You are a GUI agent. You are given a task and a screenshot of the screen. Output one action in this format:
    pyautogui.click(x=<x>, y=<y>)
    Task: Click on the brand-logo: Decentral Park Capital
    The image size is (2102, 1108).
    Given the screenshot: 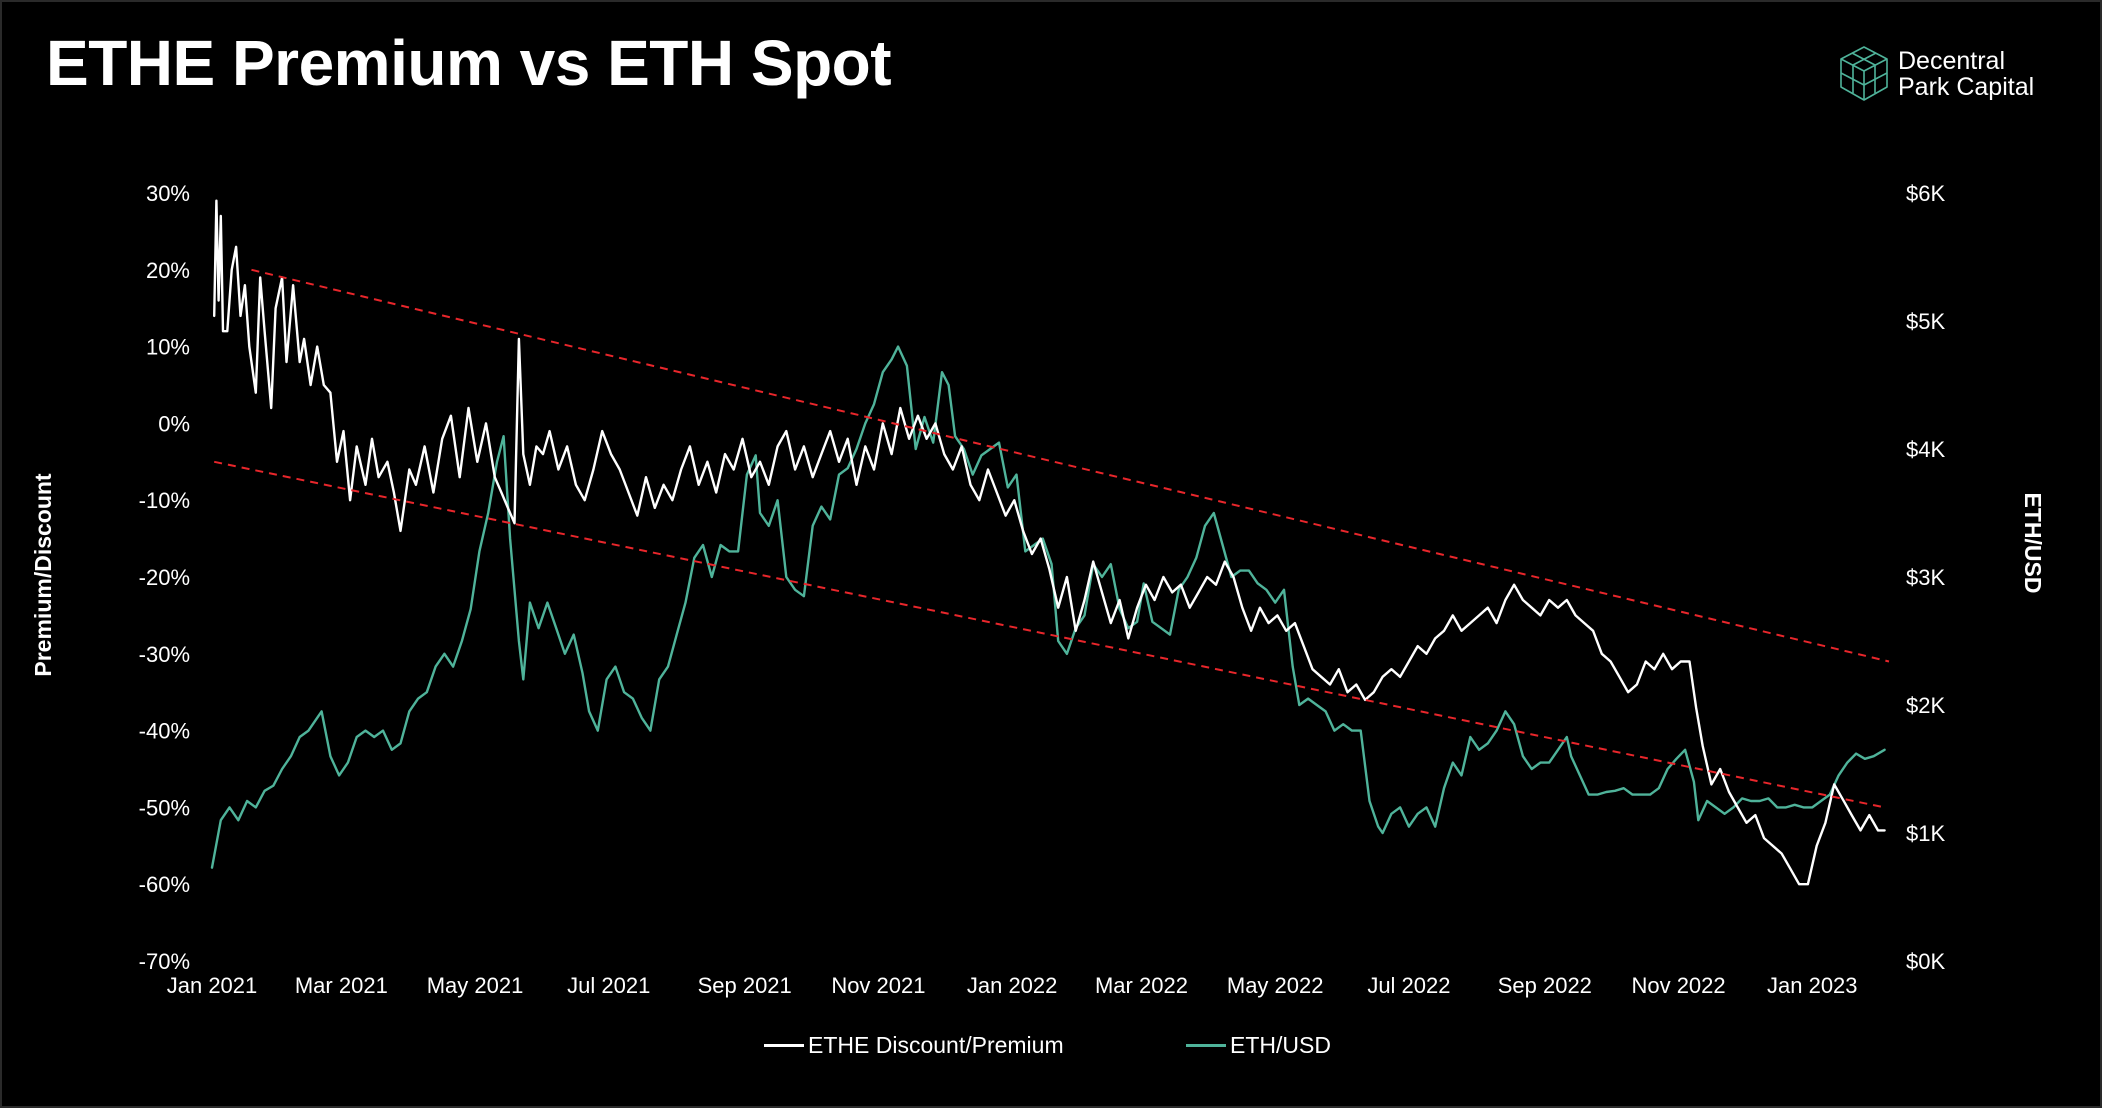 What is the action you would take?
    pyautogui.click(x=1946, y=74)
    